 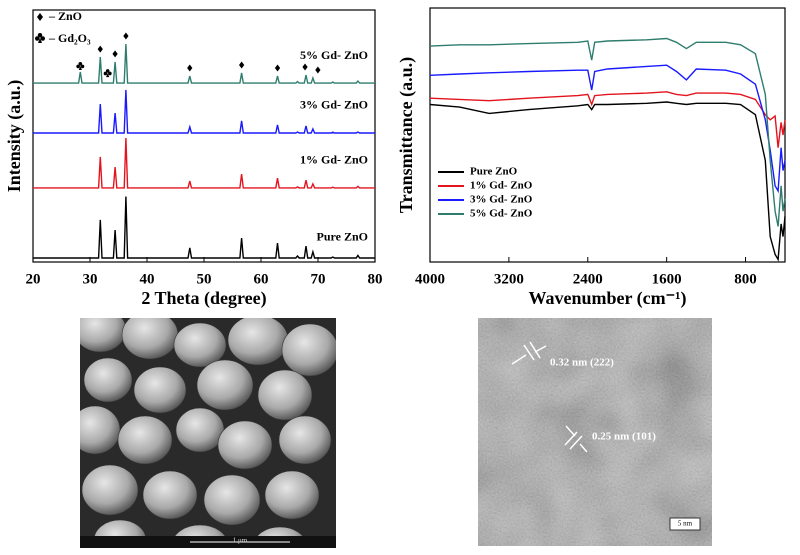 I want to click on scale-bar-label: 1 μm, so click(x=240, y=541).